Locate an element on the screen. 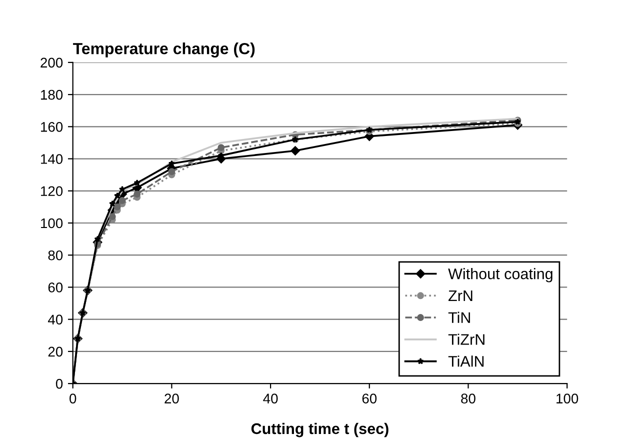  y-tick-label: 180 is located at coordinates (52, 95).